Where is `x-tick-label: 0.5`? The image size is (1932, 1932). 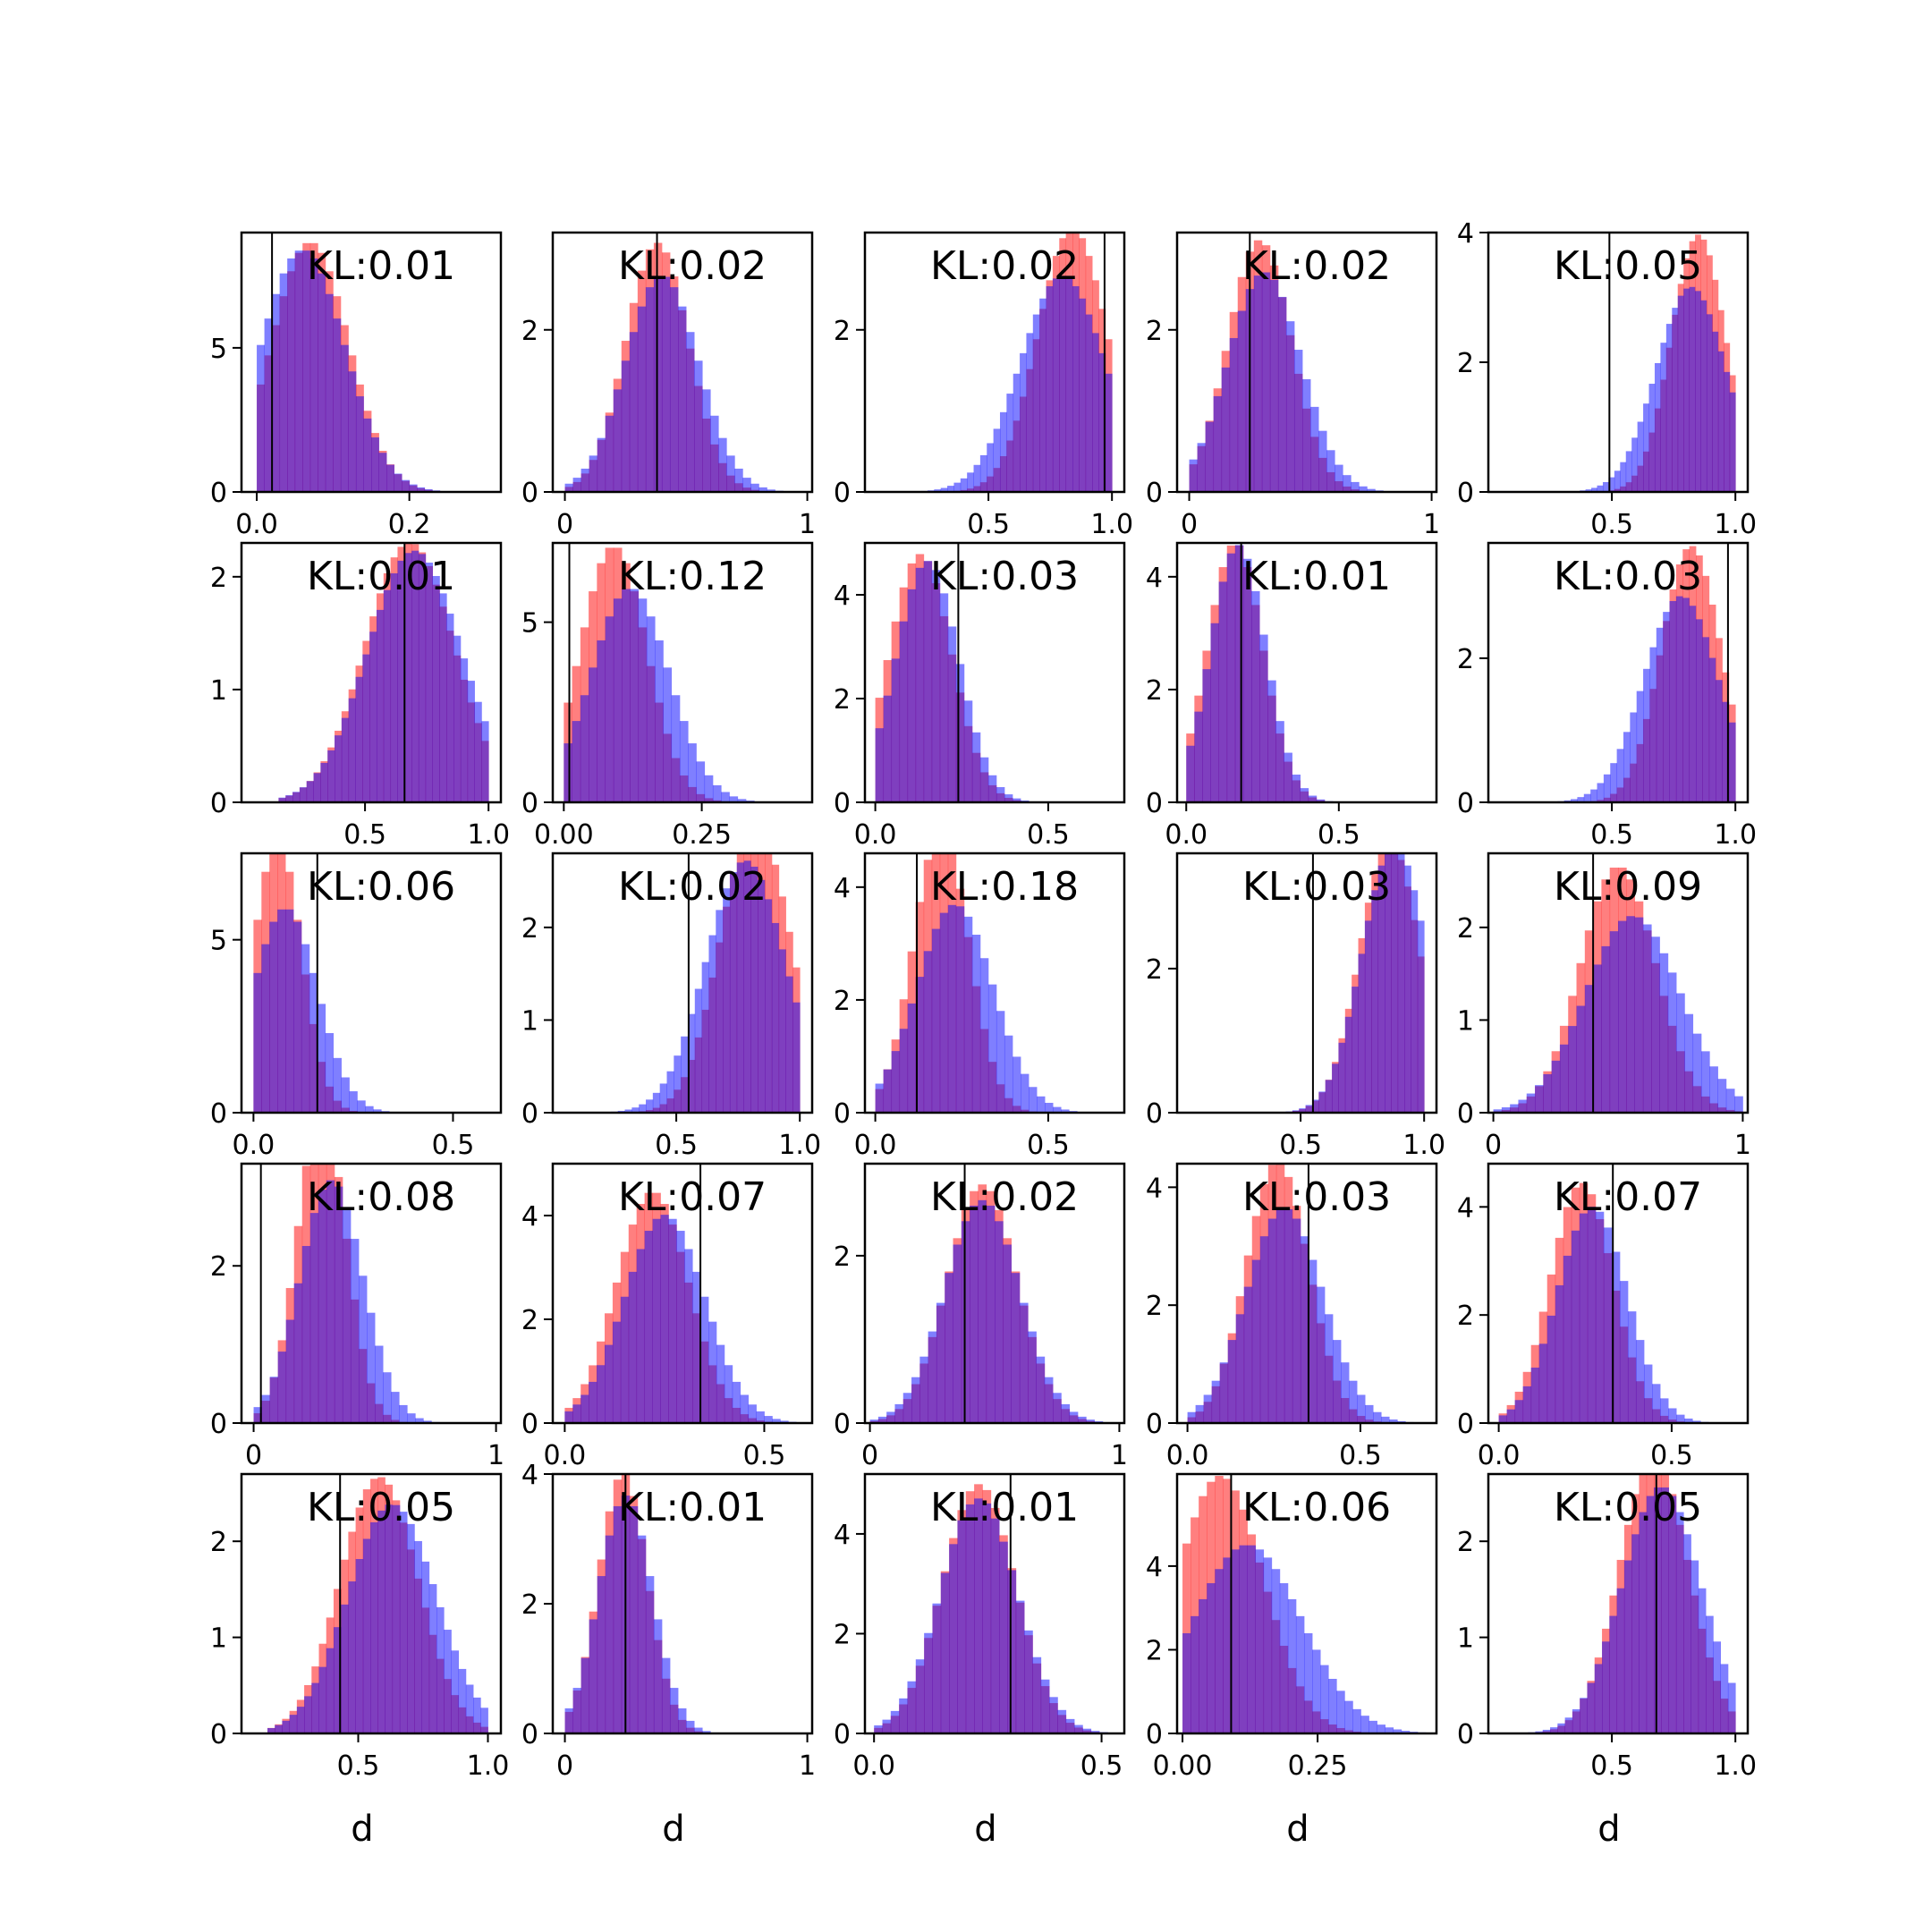 x-tick-label: 0.5 is located at coordinates (1101, 1766).